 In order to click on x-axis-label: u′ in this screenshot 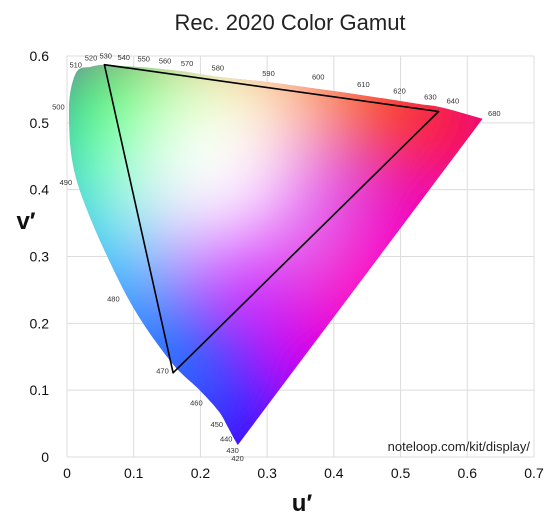, I will do `click(302, 503)`.